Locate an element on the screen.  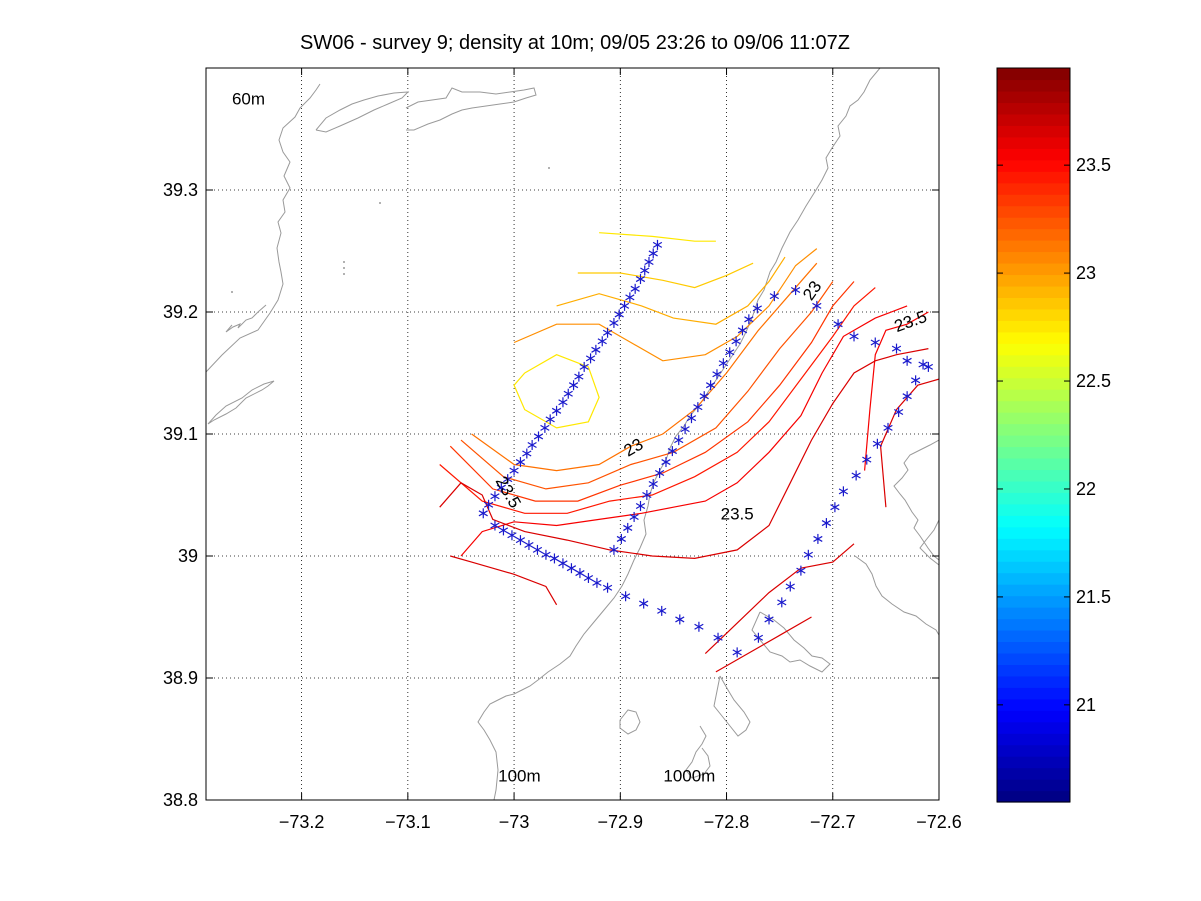
x-tick-label: −73.2 is located at coordinates (302, 822).